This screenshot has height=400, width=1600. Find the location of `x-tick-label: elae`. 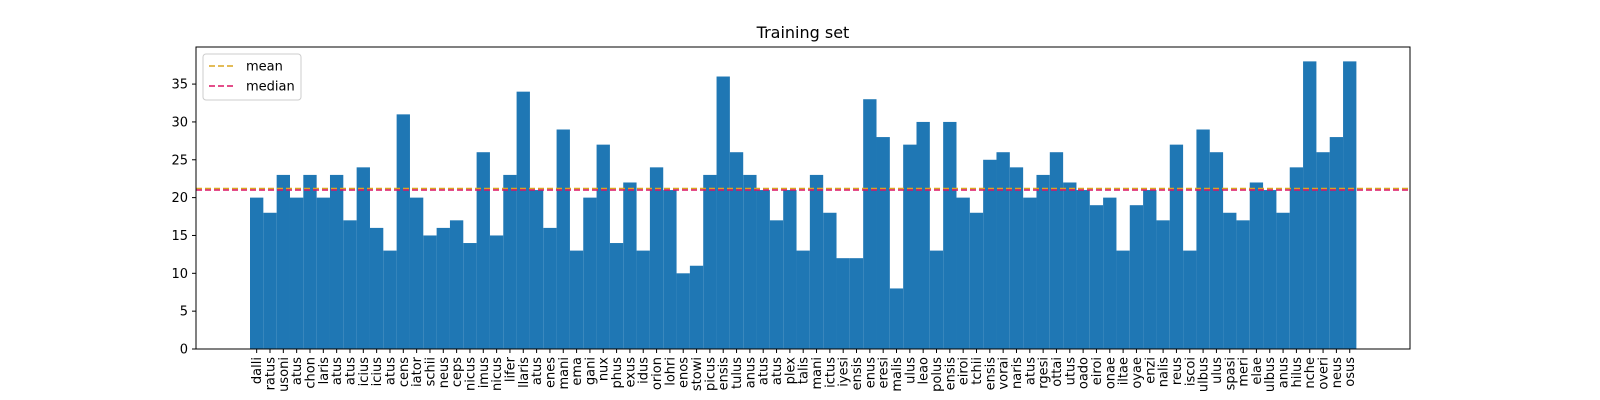

x-tick-label: elae is located at coordinates (1257, 371).